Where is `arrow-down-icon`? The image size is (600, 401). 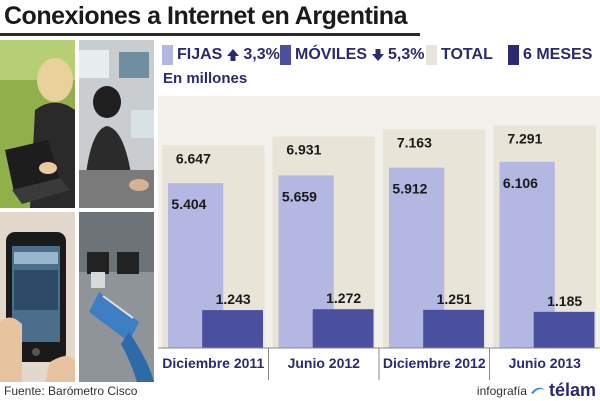
arrow-down-icon is located at coordinates (378, 55).